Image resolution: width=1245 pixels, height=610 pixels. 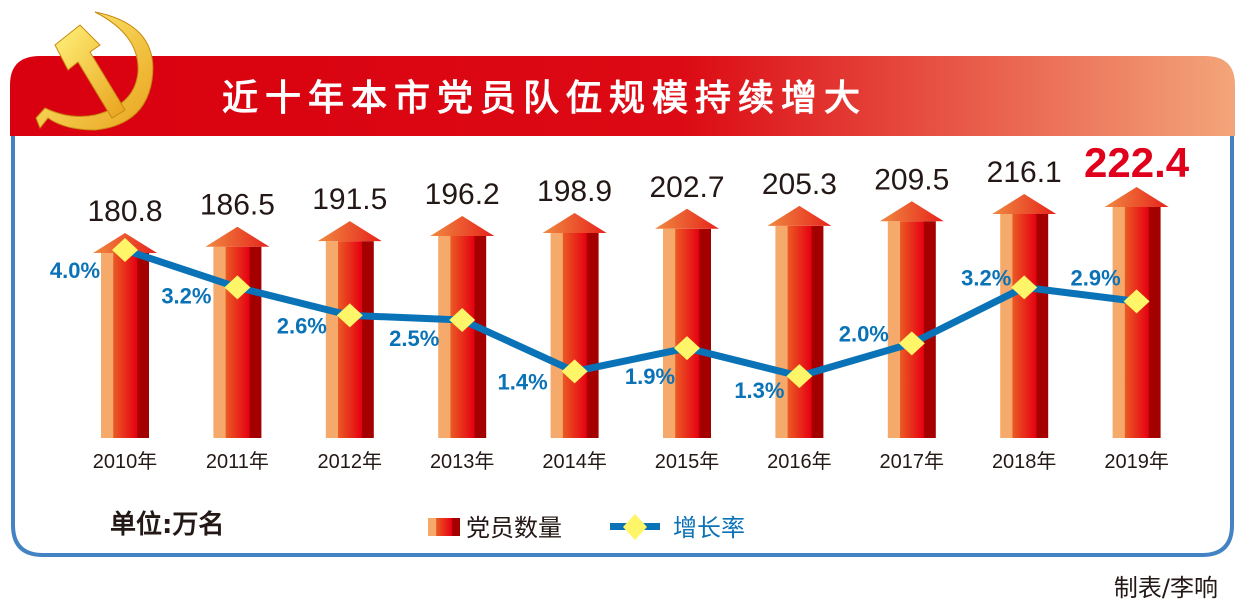 What do you see at coordinates (544, 98) in the screenshot?
I see `chart-title: 近十年本市党员队伍规模持续增大` at bounding box center [544, 98].